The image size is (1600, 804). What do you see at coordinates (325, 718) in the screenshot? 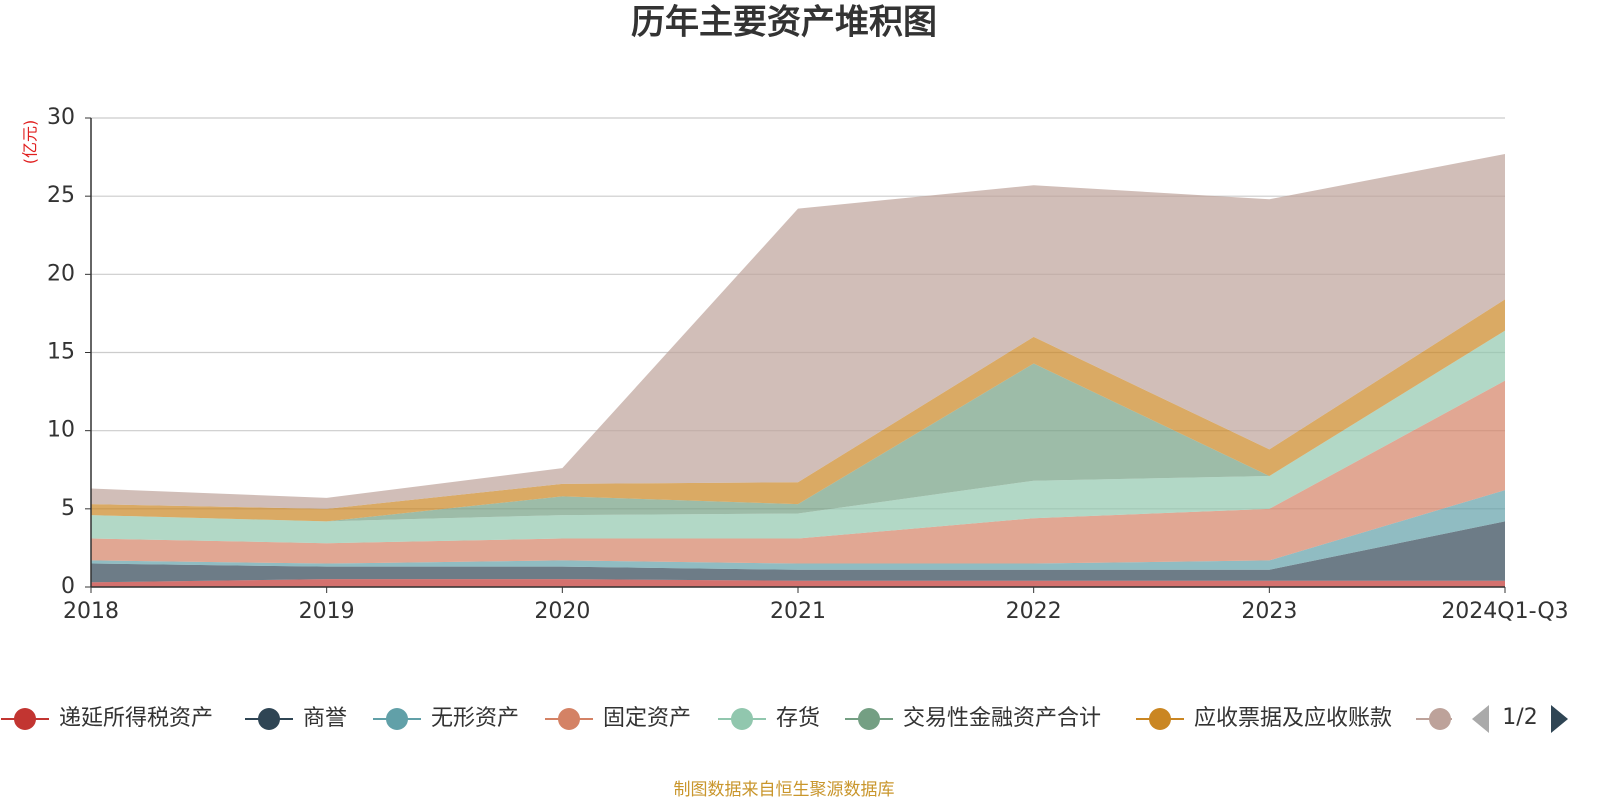
I see `legend-label: 商誉` at bounding box center [325, 718].